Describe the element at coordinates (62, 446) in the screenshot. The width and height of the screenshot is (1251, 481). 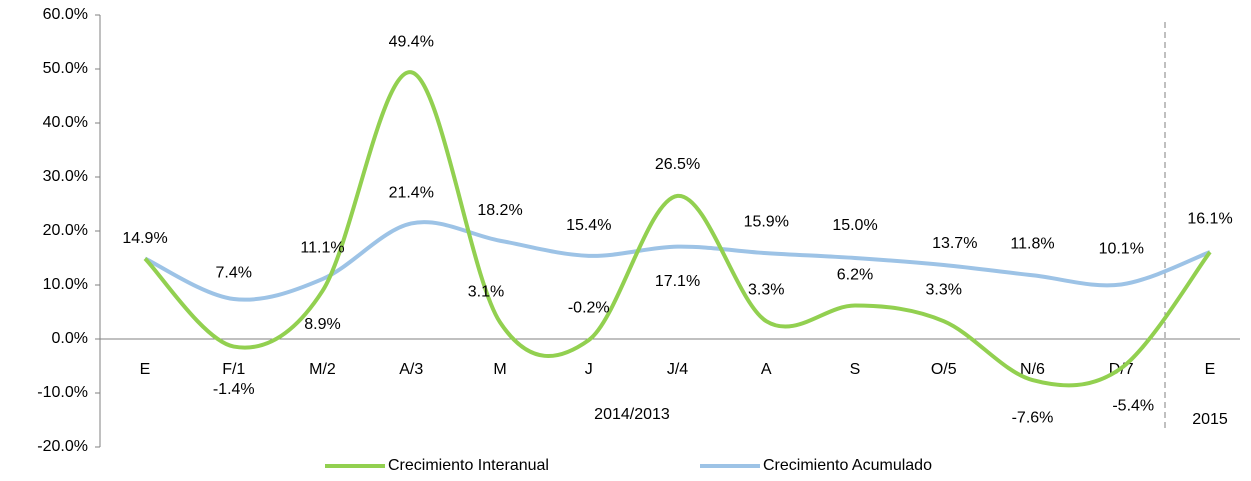
I see `y-tick-label: -20.0%` at that location.